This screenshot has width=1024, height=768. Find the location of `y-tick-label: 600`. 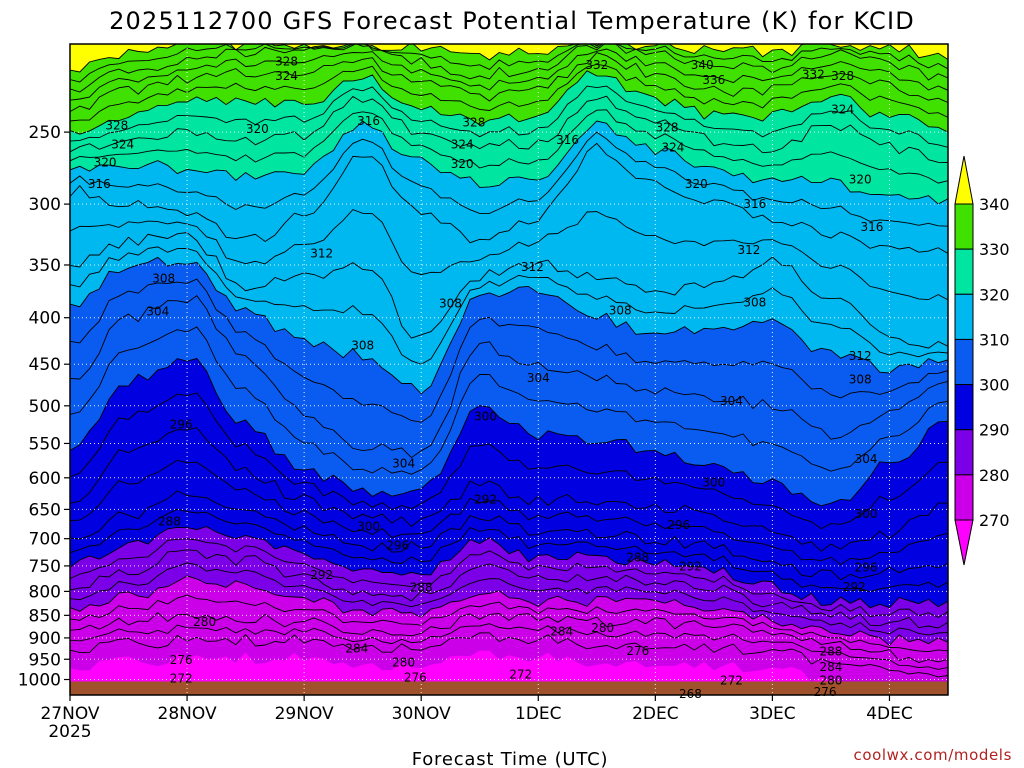

y-tick-label: 600 is located at coordinates (45, 479).